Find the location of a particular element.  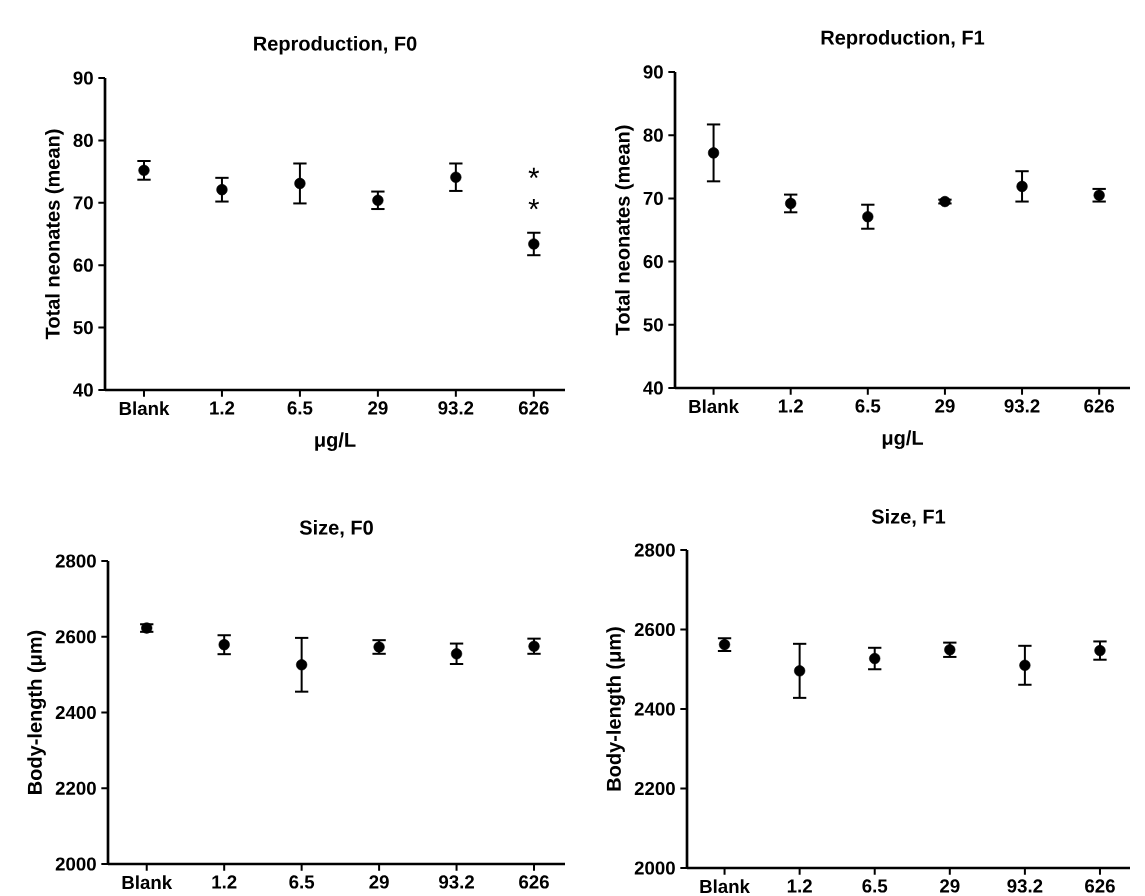

chart-title: Reproduction, F0 is located at coordinates (335, 45).